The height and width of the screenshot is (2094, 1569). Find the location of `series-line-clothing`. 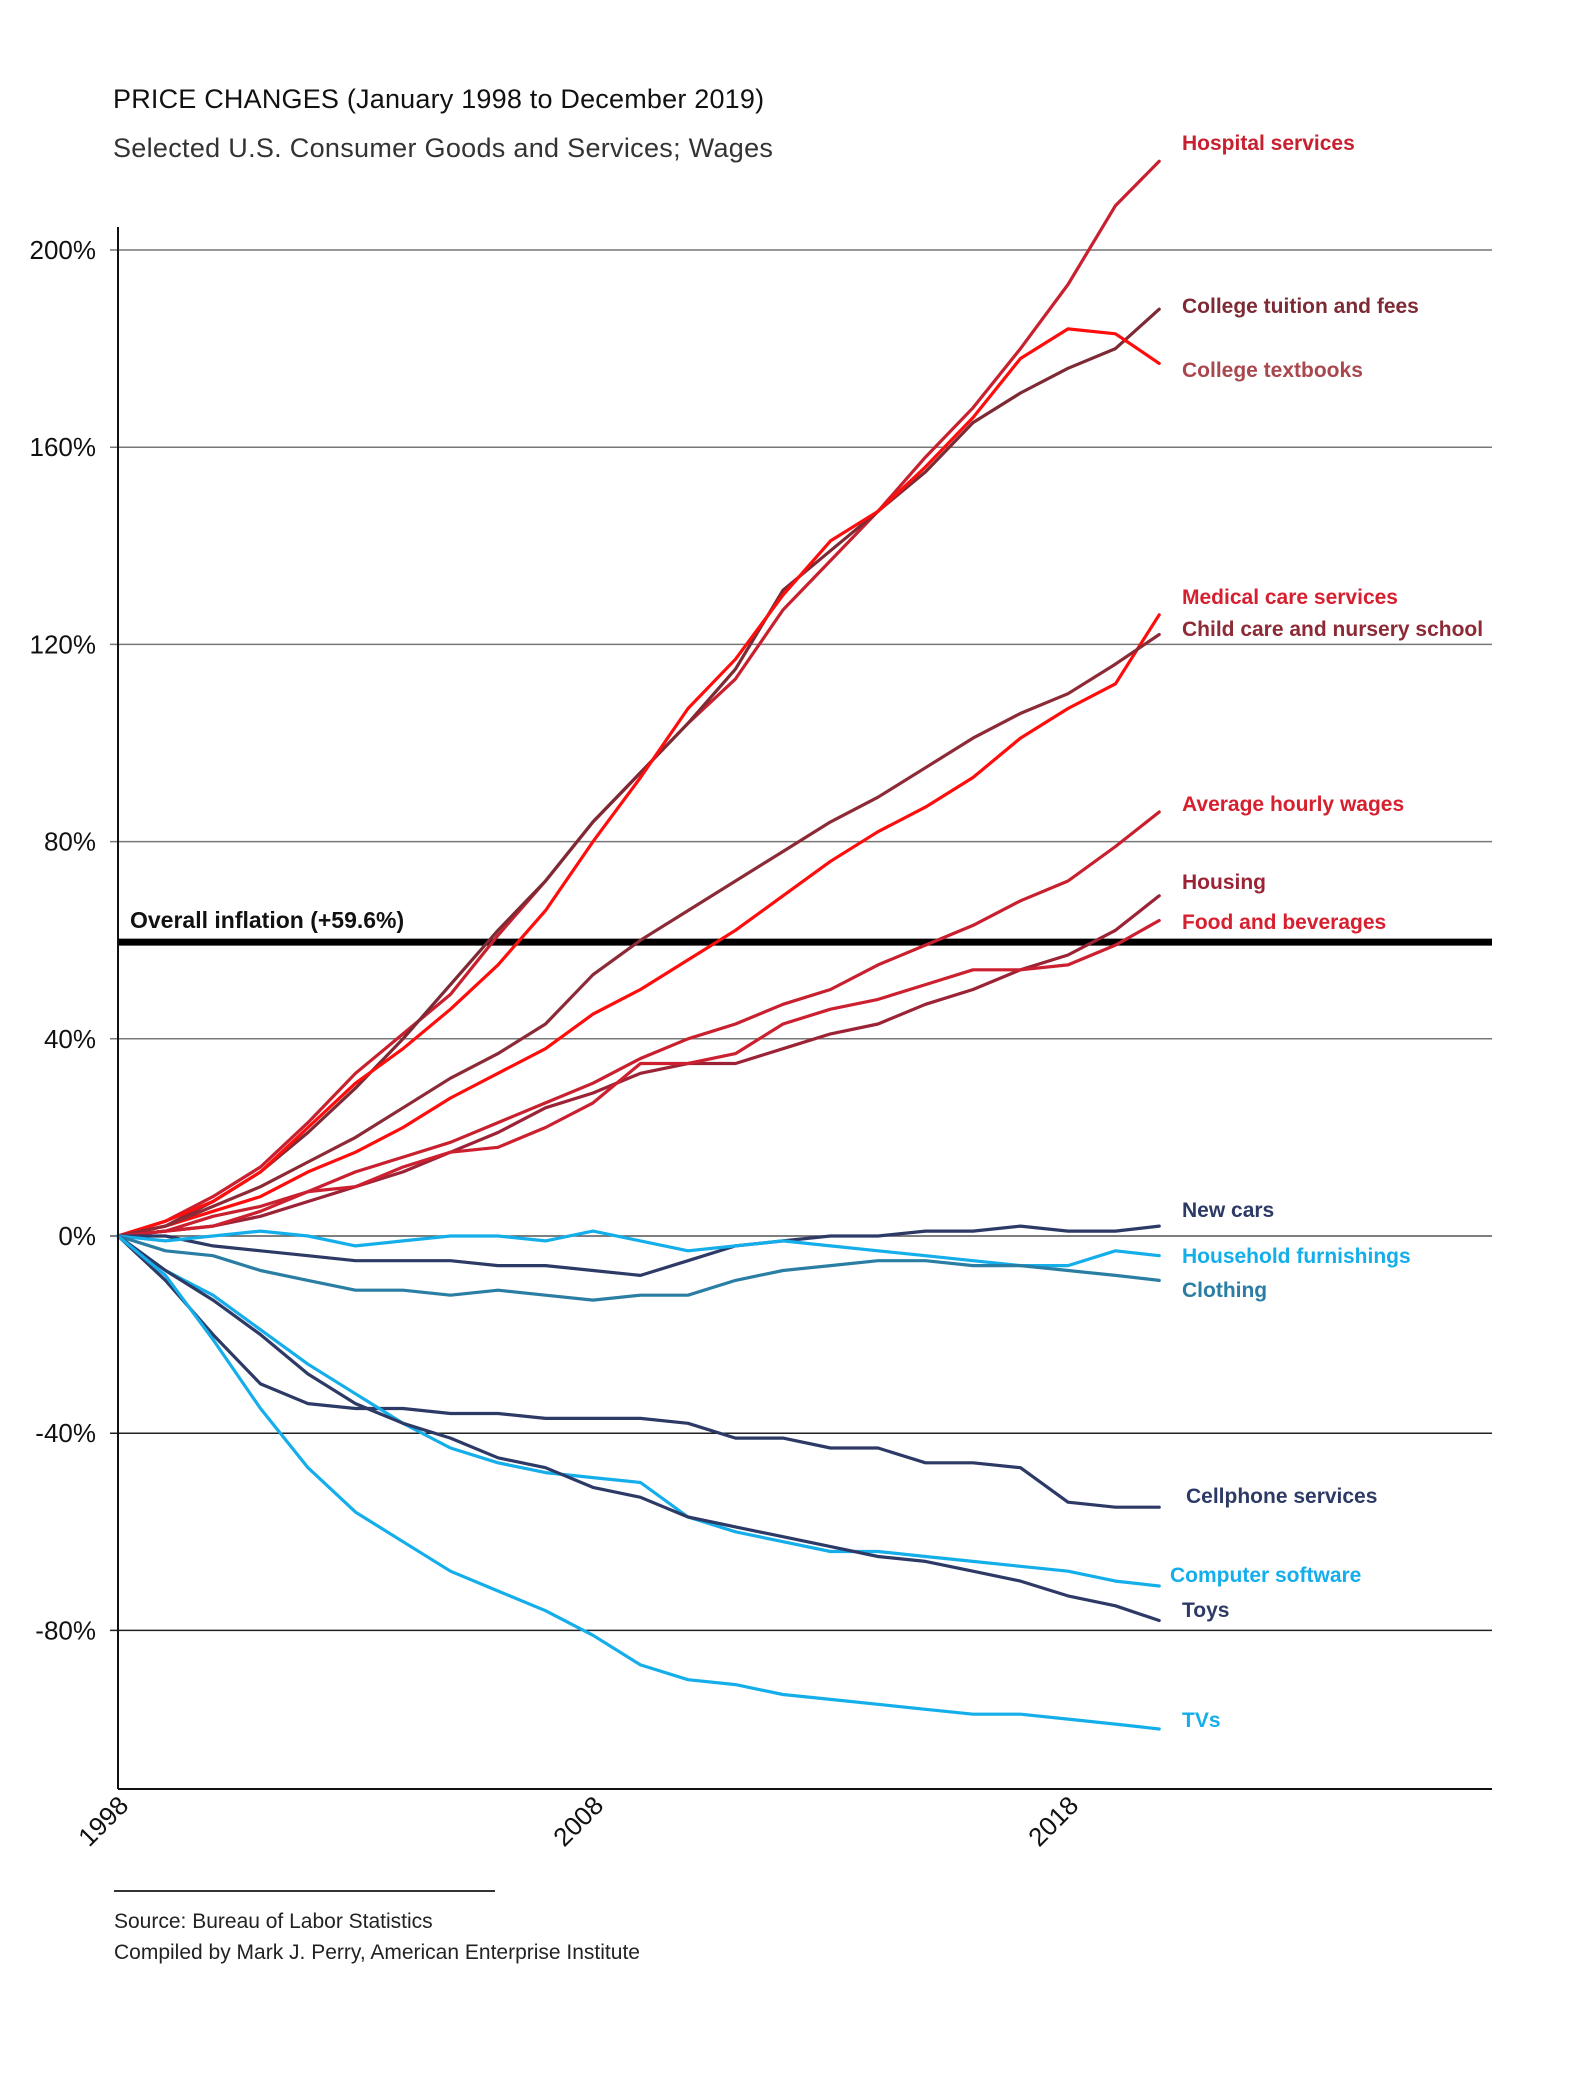

series-line-clothing is located at coordinates (638, 1268).